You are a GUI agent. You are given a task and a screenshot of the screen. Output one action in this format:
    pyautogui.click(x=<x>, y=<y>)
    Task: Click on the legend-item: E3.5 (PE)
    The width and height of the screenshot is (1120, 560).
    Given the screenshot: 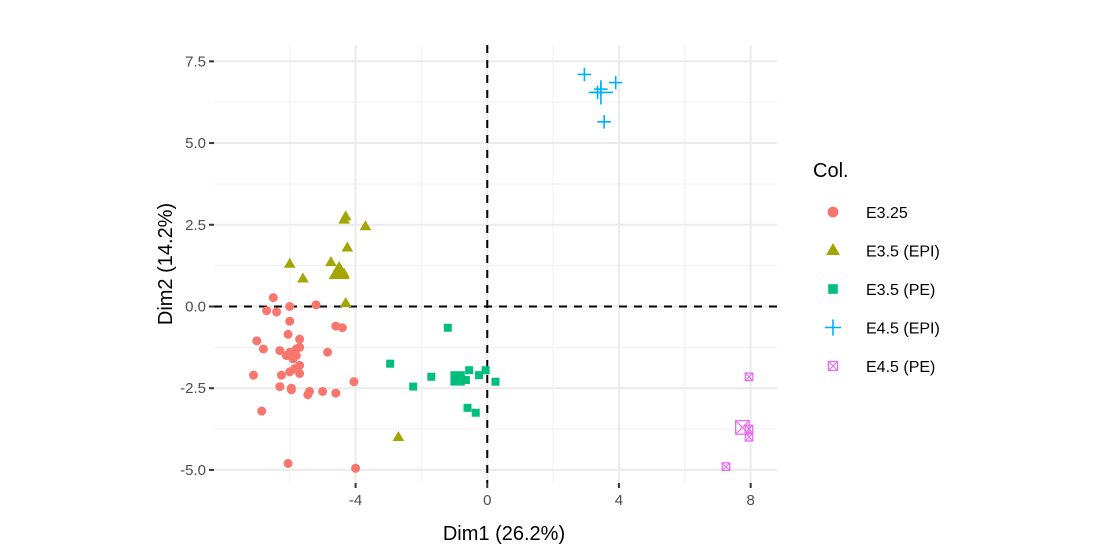 What is the action you would take?
    pyautogui.click(x=881, y=290)
    